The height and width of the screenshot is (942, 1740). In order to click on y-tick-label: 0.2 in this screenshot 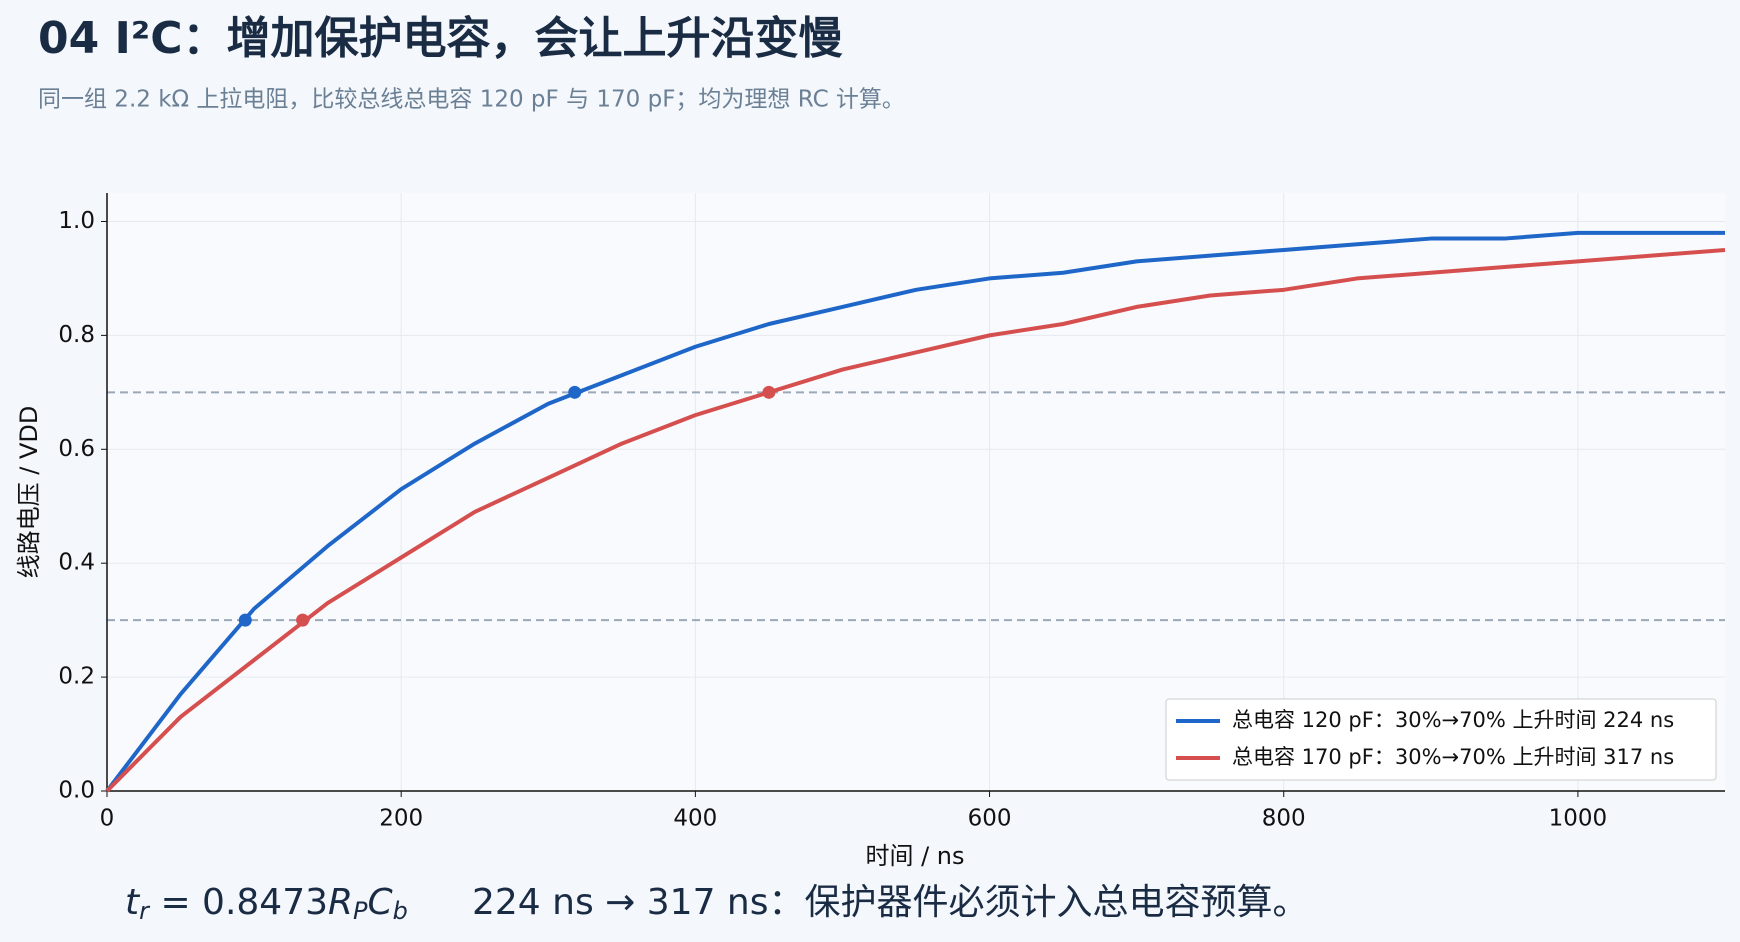, I will do `click(76, 677)`.